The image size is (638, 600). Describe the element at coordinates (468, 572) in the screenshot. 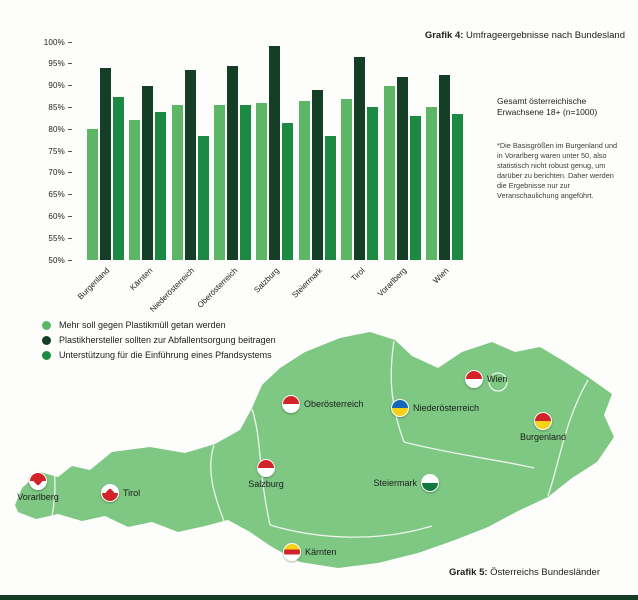

I see `map-title-prefix: Grafik 5:` at that location.